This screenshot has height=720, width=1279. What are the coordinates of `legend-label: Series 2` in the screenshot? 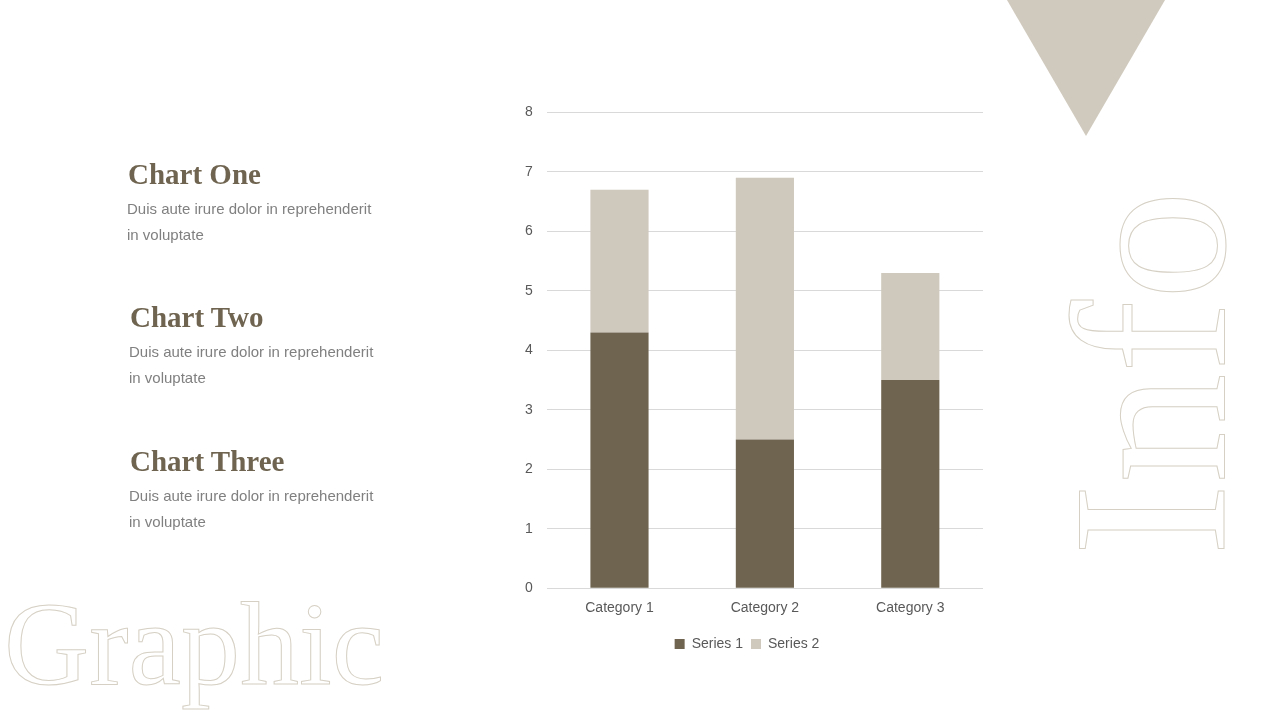 It's located at (794, 642).